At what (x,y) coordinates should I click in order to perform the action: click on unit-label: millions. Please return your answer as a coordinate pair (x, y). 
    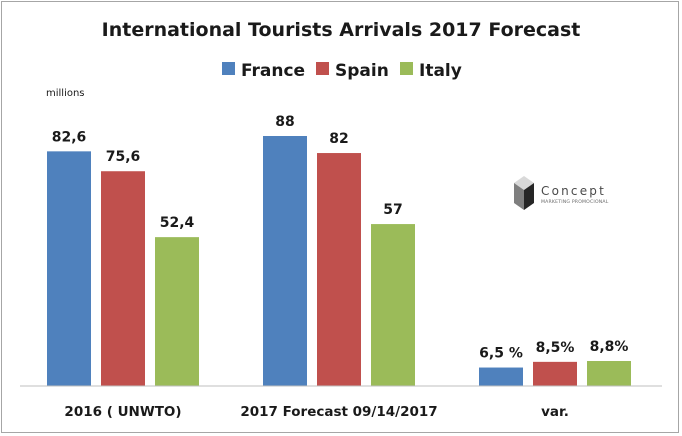
    Looking at the image, I should click on (65, 93).